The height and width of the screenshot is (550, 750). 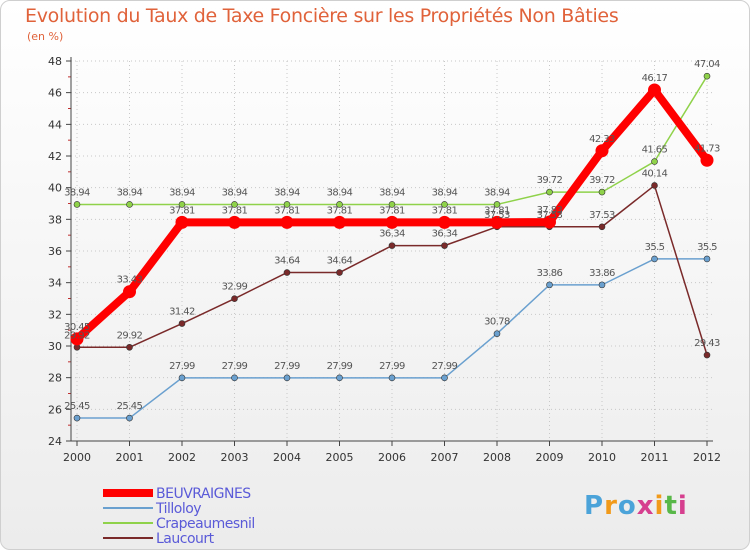 I want to click on unit-label: (en %), so click(x=45, y=36).